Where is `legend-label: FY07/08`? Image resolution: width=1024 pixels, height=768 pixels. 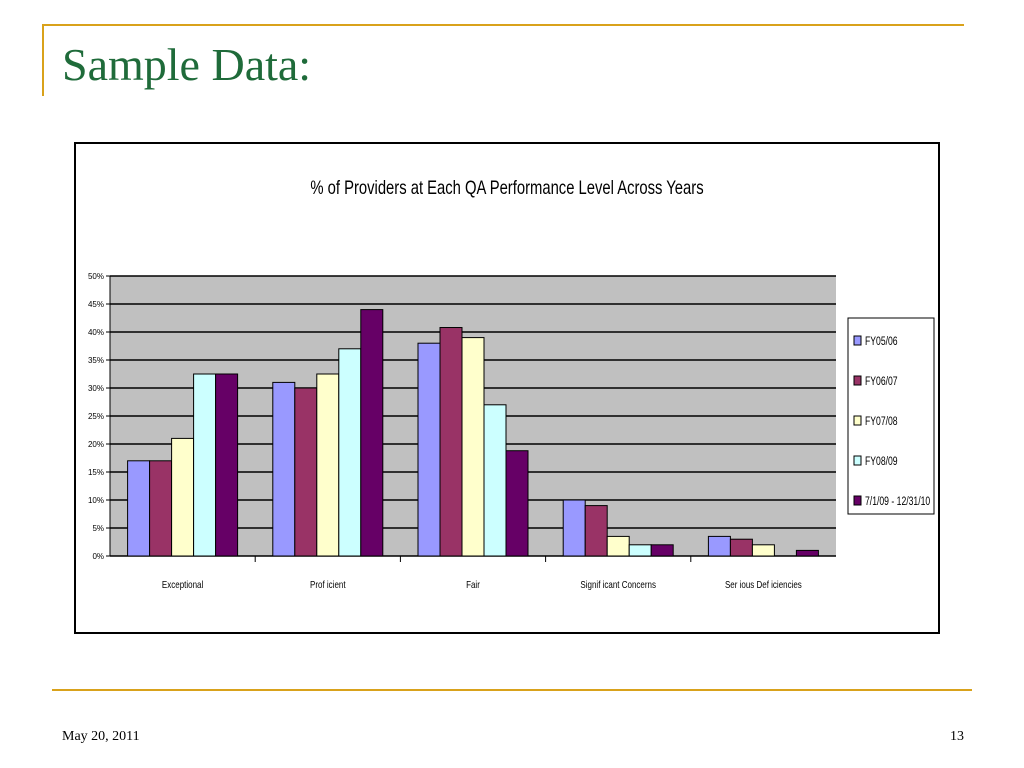 legend-label: FY07/08 is located at coordinates (881, 422).